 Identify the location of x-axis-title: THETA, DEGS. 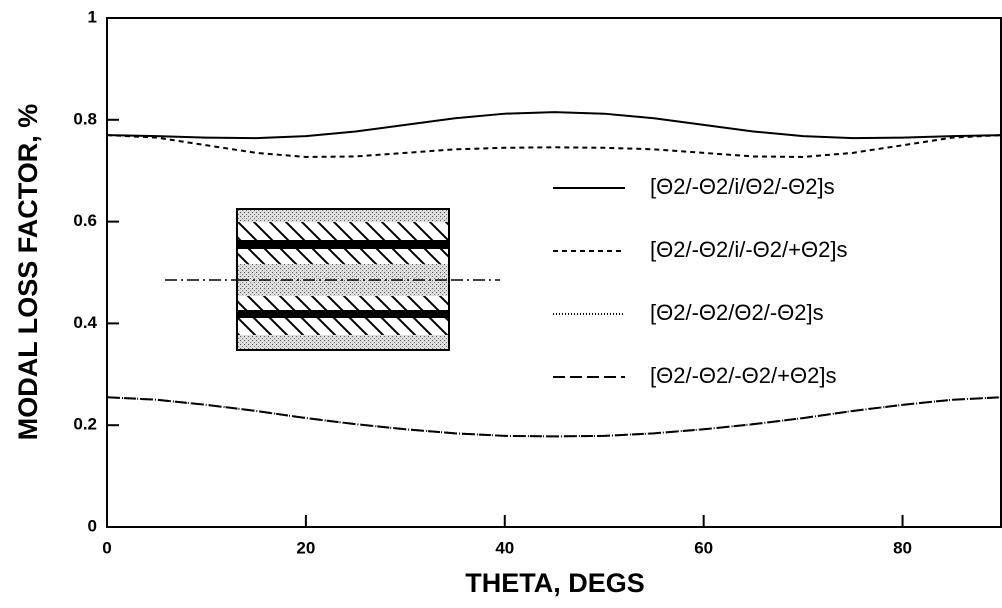
(555, 583).